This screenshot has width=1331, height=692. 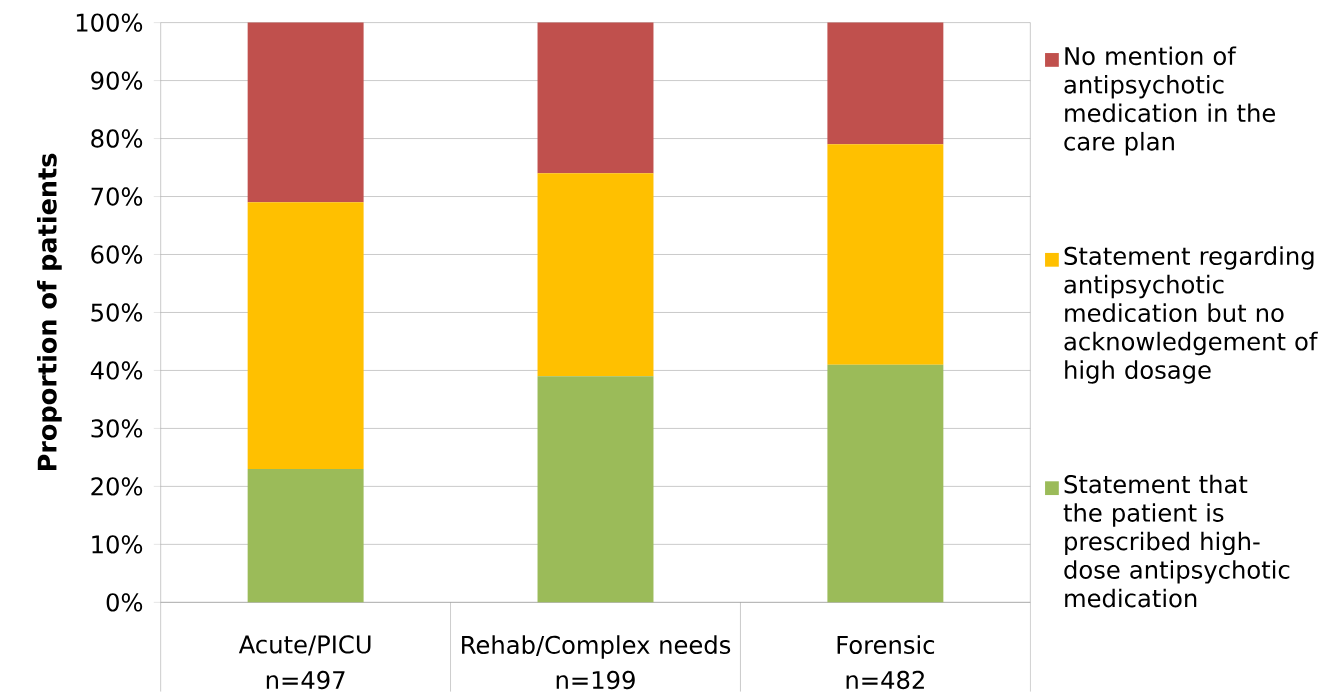 I want to click on y-tick-label: 90%, so click(x=117, y=80).